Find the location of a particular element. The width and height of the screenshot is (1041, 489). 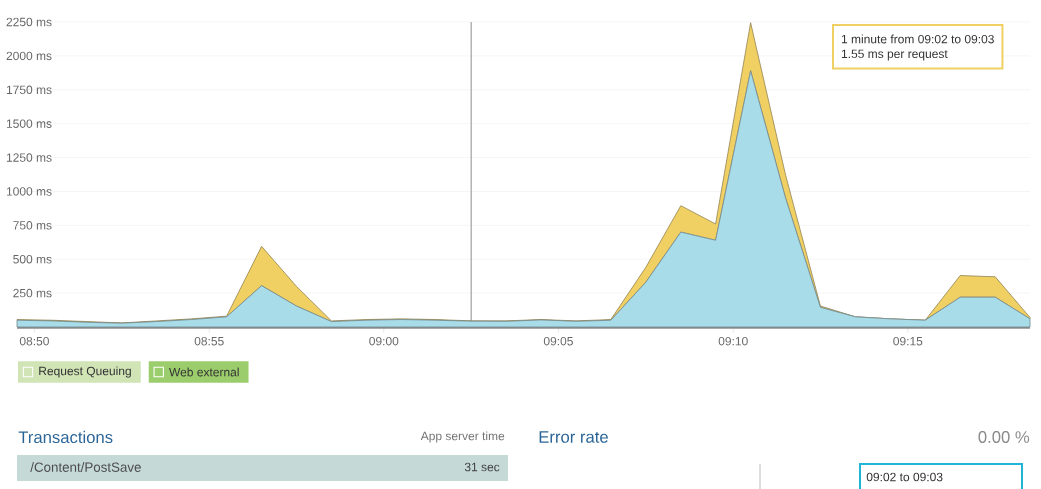

annotation: 1 minute from 09:02 to 09:03 is located at coordinates (917, 39).